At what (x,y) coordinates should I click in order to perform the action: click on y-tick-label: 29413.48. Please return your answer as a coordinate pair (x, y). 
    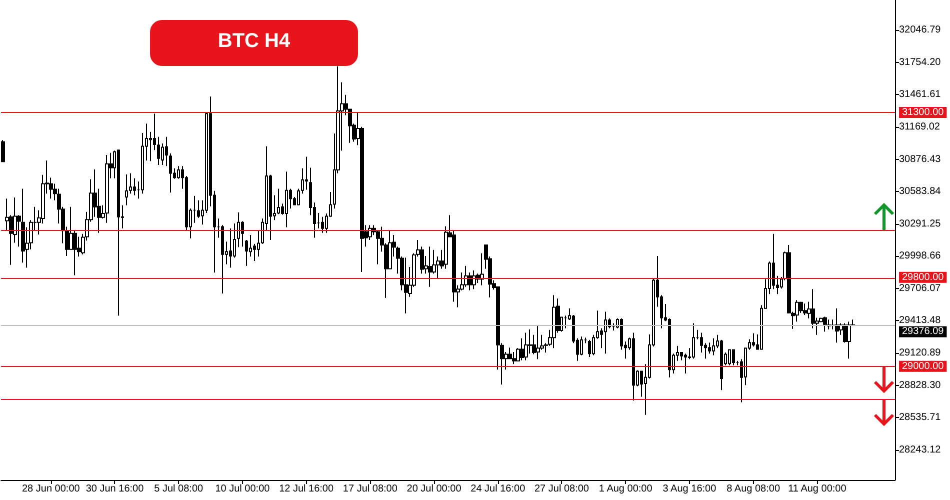
    Looking at the image, I should click on (920, 320).